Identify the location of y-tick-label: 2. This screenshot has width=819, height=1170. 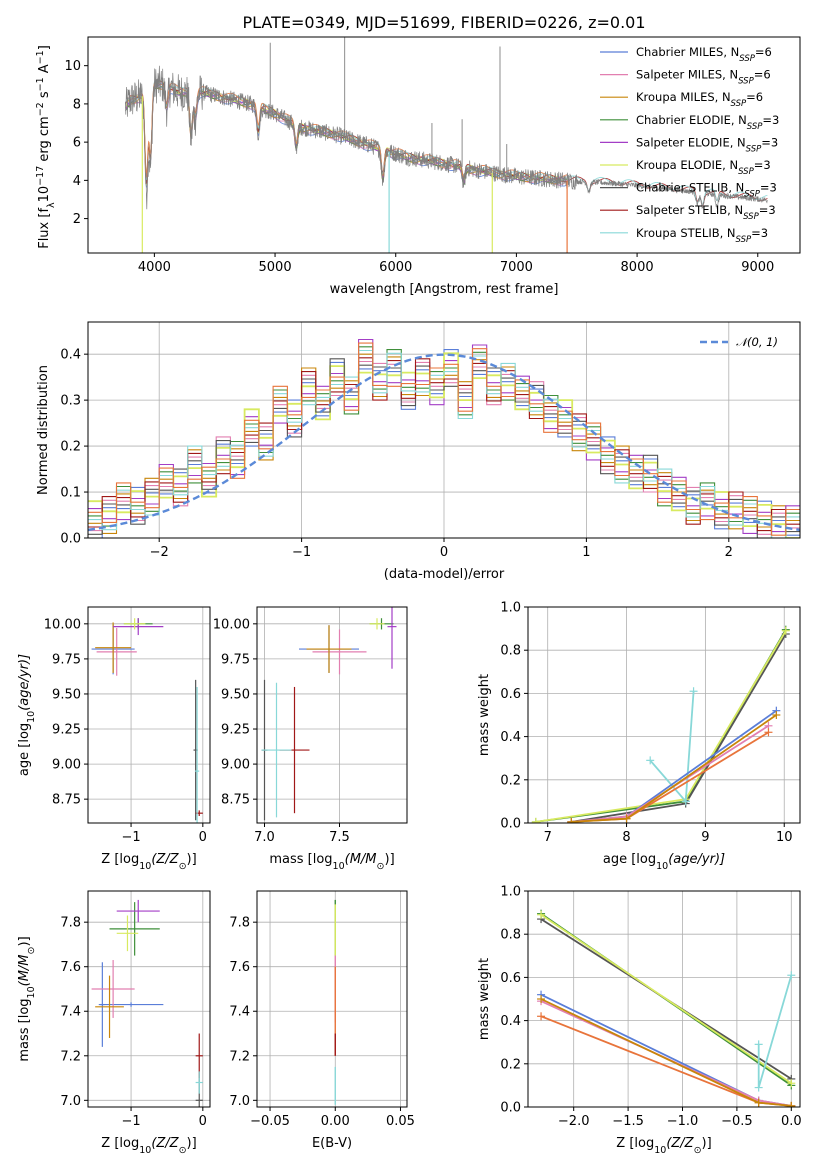
(77, 219).